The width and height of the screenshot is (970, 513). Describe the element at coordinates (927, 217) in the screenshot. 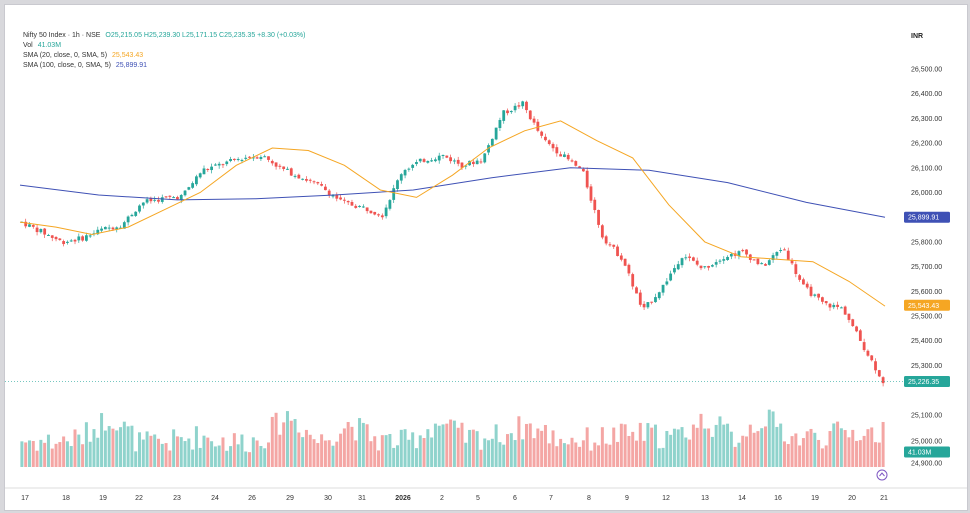

I see `sma100-price-tag-bg` at that location.